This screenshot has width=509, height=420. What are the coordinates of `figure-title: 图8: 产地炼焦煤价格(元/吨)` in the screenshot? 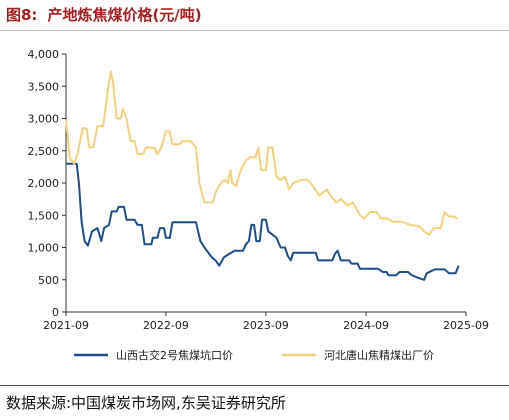 It's located at (104, 14).